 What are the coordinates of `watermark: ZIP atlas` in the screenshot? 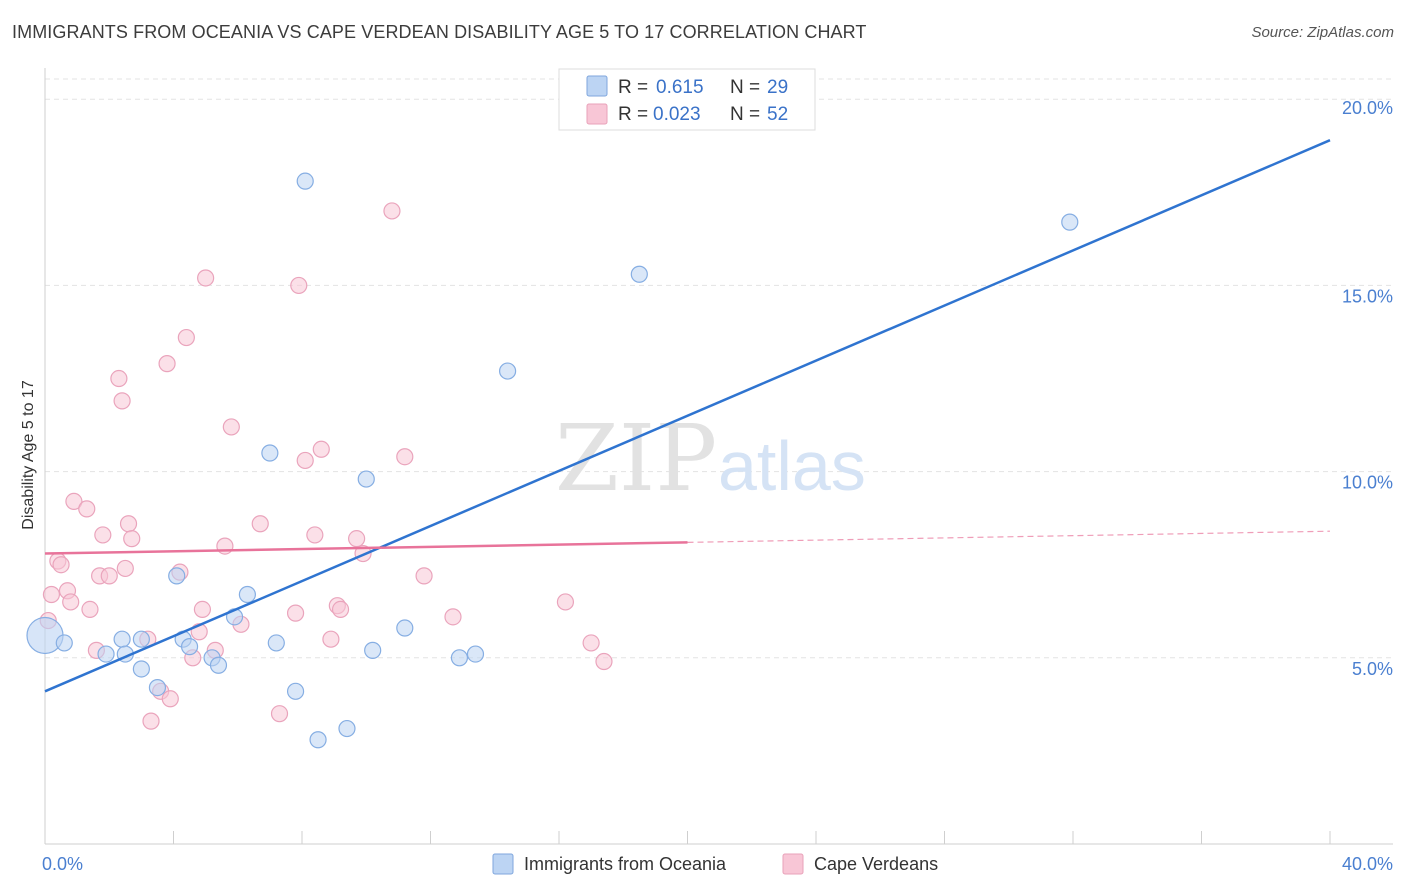 It's located at (710, 458).